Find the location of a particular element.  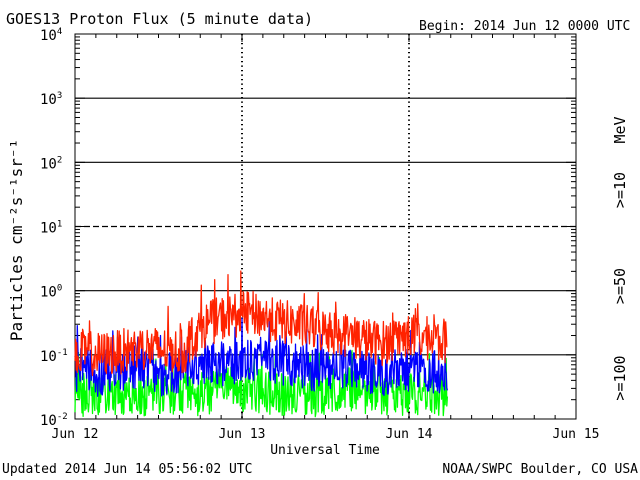

updated-timestamp: Updated 2014 Jun 14 05:56:02 UTC is located at coordinates (127, 469).